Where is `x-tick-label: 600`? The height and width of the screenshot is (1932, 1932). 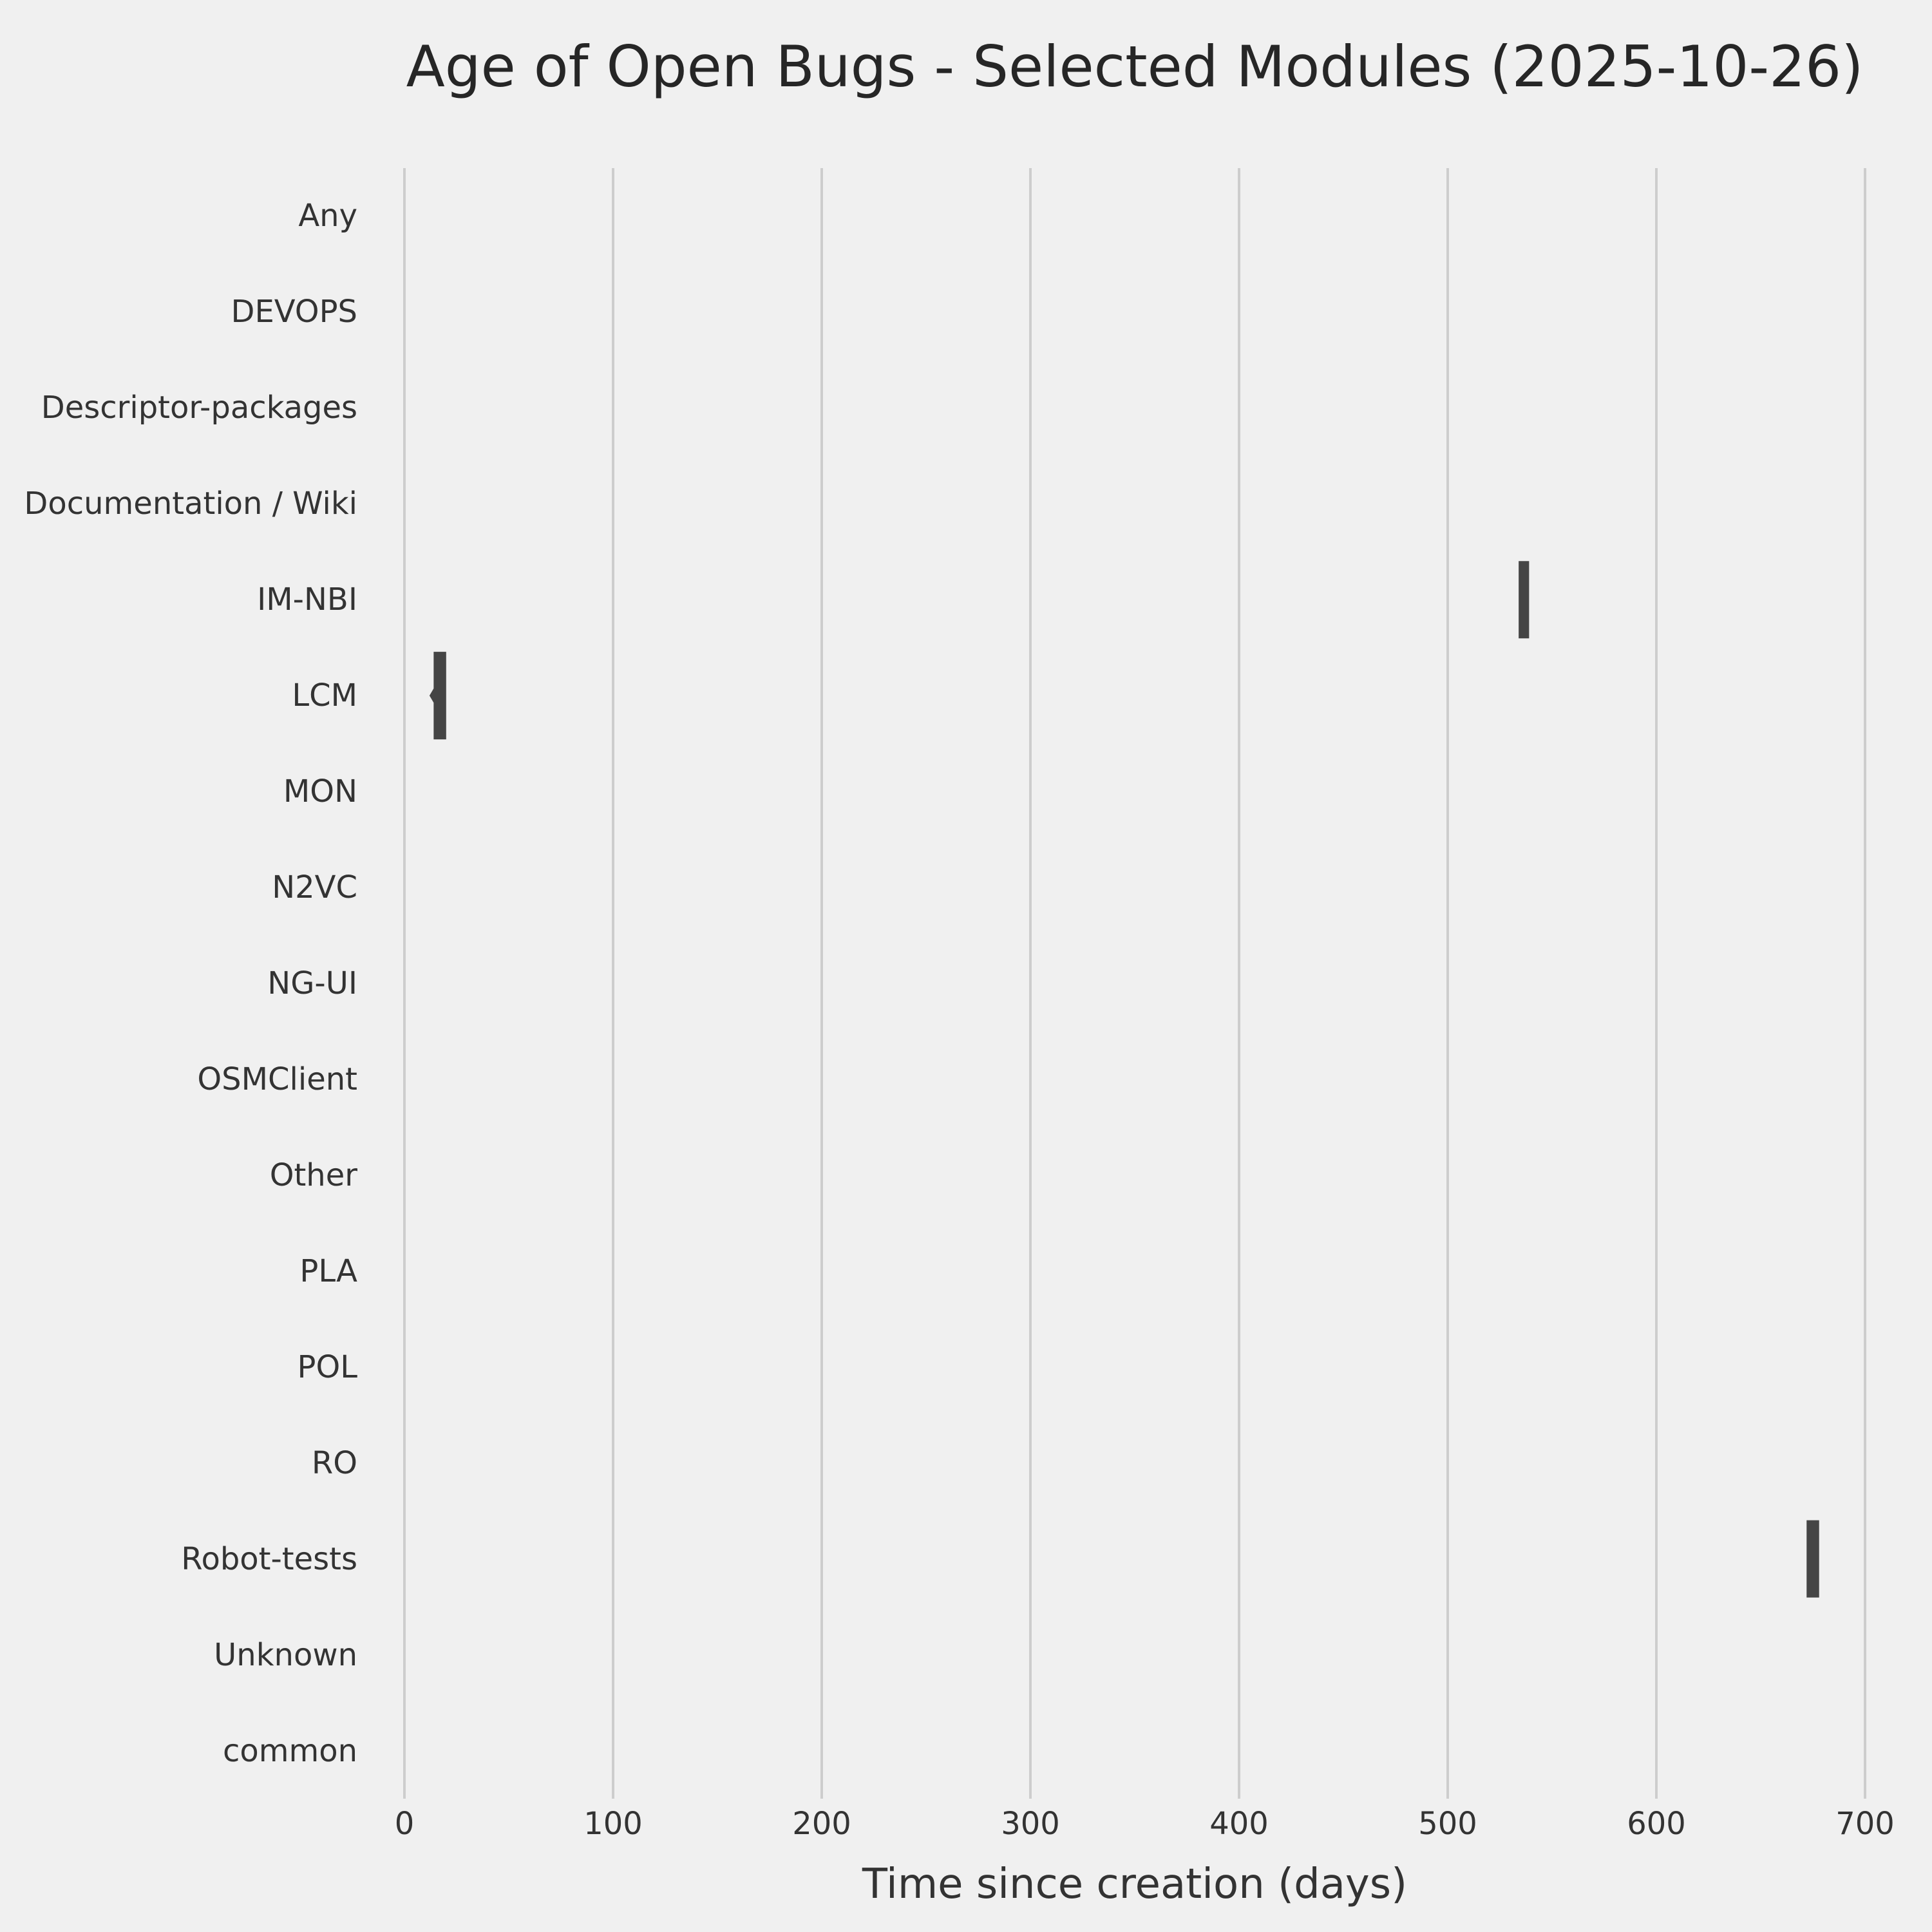
x-tick-label: 600 is located at coordinates (1657, 1824).